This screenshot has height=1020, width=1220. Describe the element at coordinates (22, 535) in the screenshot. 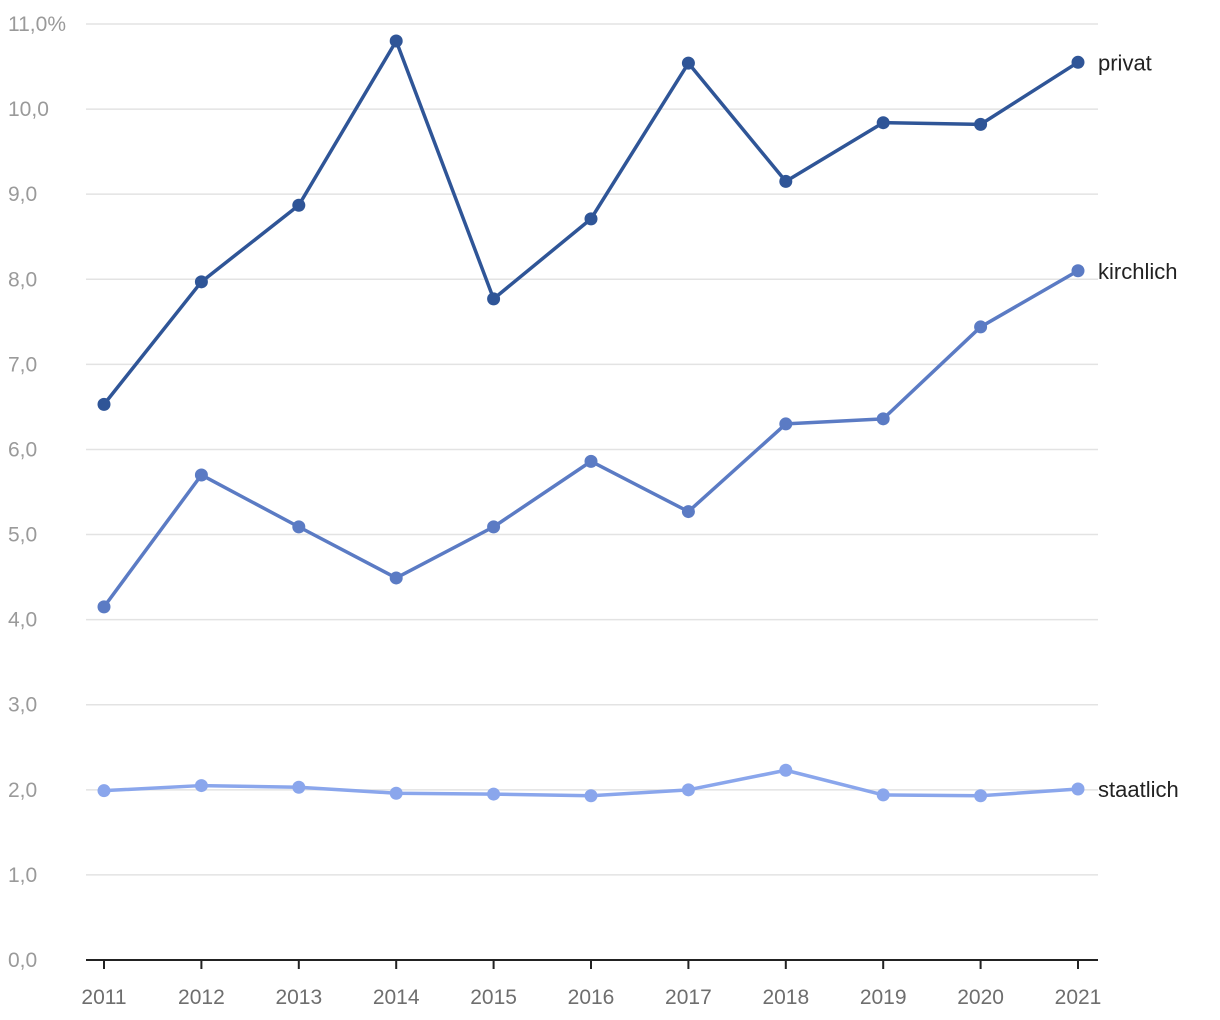

I see `y-tick-label: 5,0` at that location.